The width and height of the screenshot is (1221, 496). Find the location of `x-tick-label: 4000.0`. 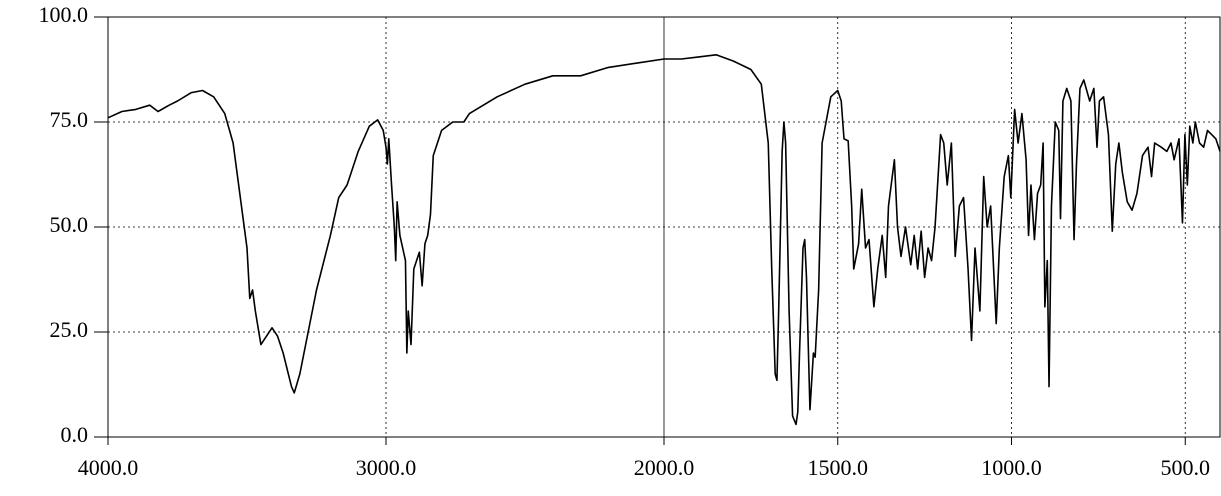

x-tick-label: 4000.0 is located at coordinates (108, 467).